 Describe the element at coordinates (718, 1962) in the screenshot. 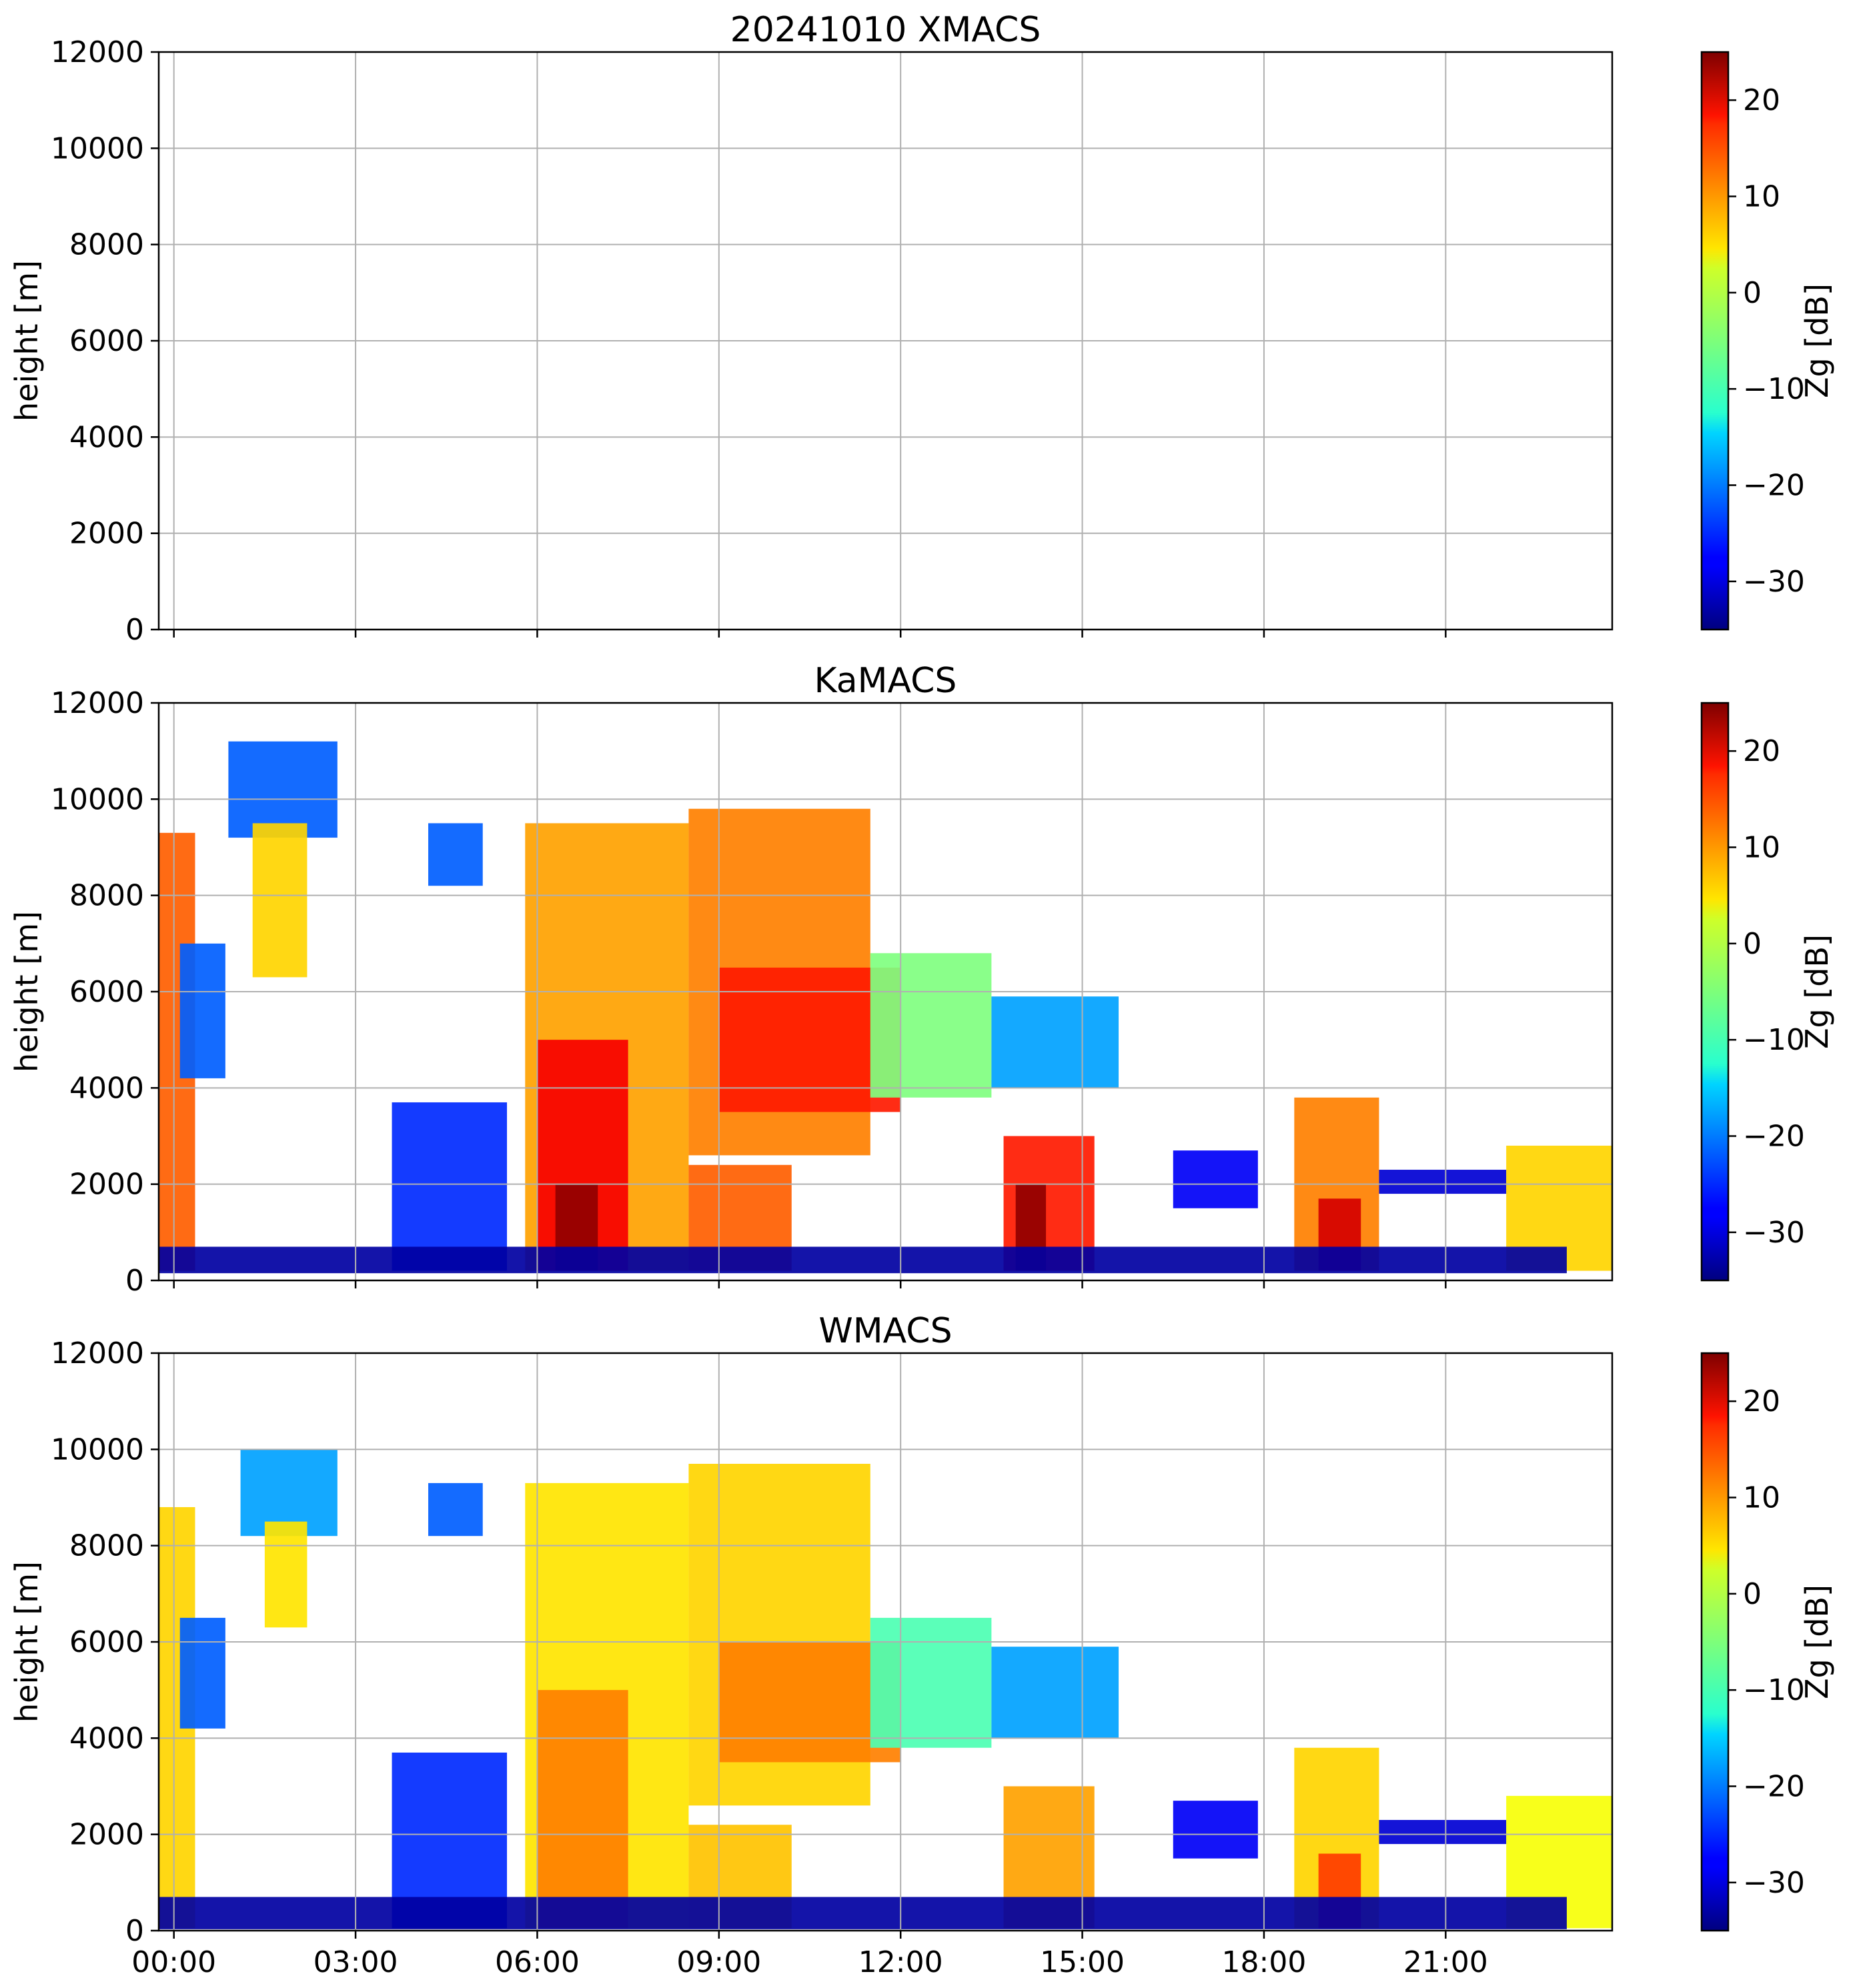

I see `x-tick-label: 09:00` at that location.